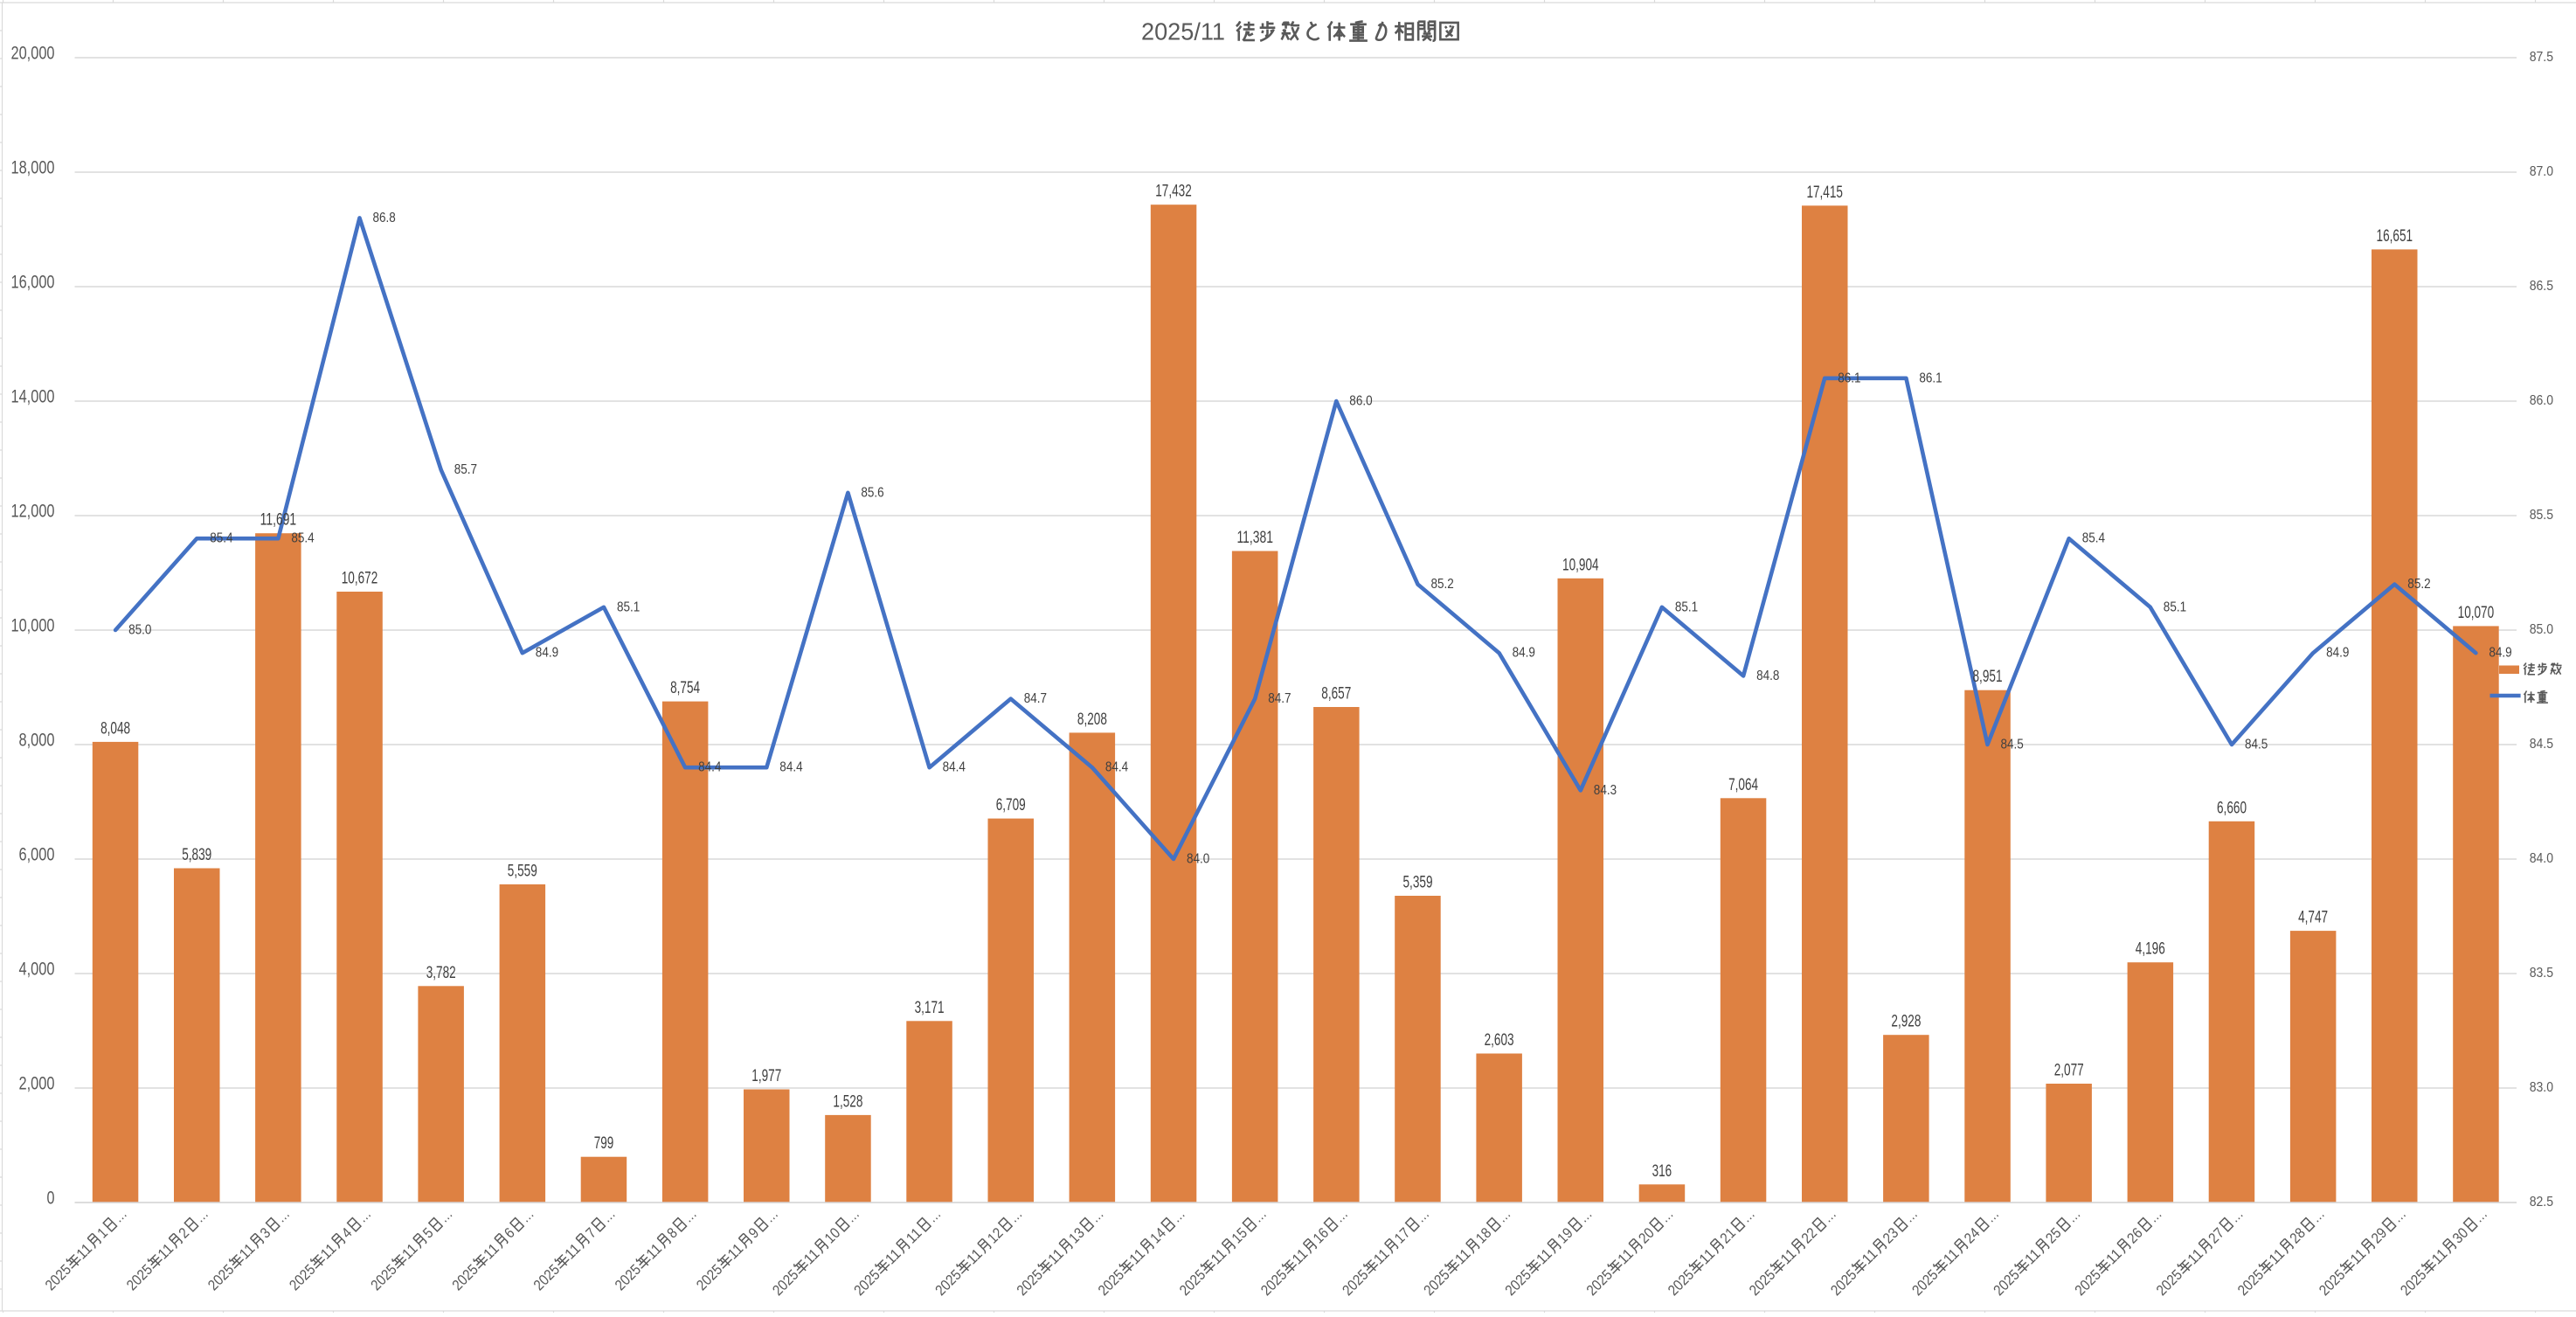  What do you see at coordinates (2541, 515) in the screenshot?
I see `svg-text: 85.5` at bounding box center [2541, 515].